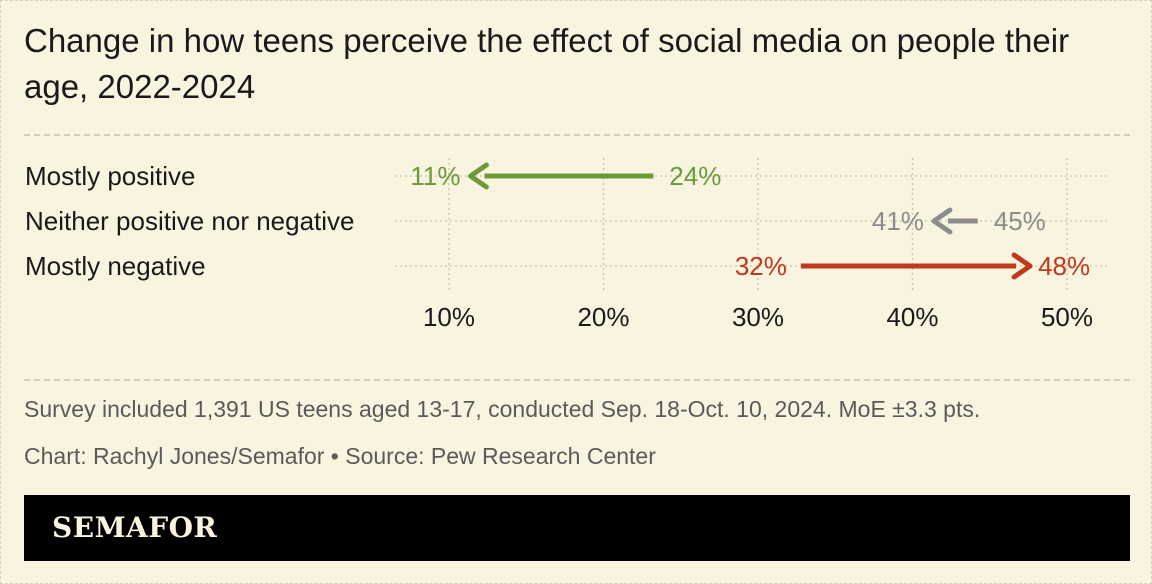 This screenshot has height=584, width=1152. I want to click on value-label-2024-mostly-negative: 48%, so click(1064, 266).